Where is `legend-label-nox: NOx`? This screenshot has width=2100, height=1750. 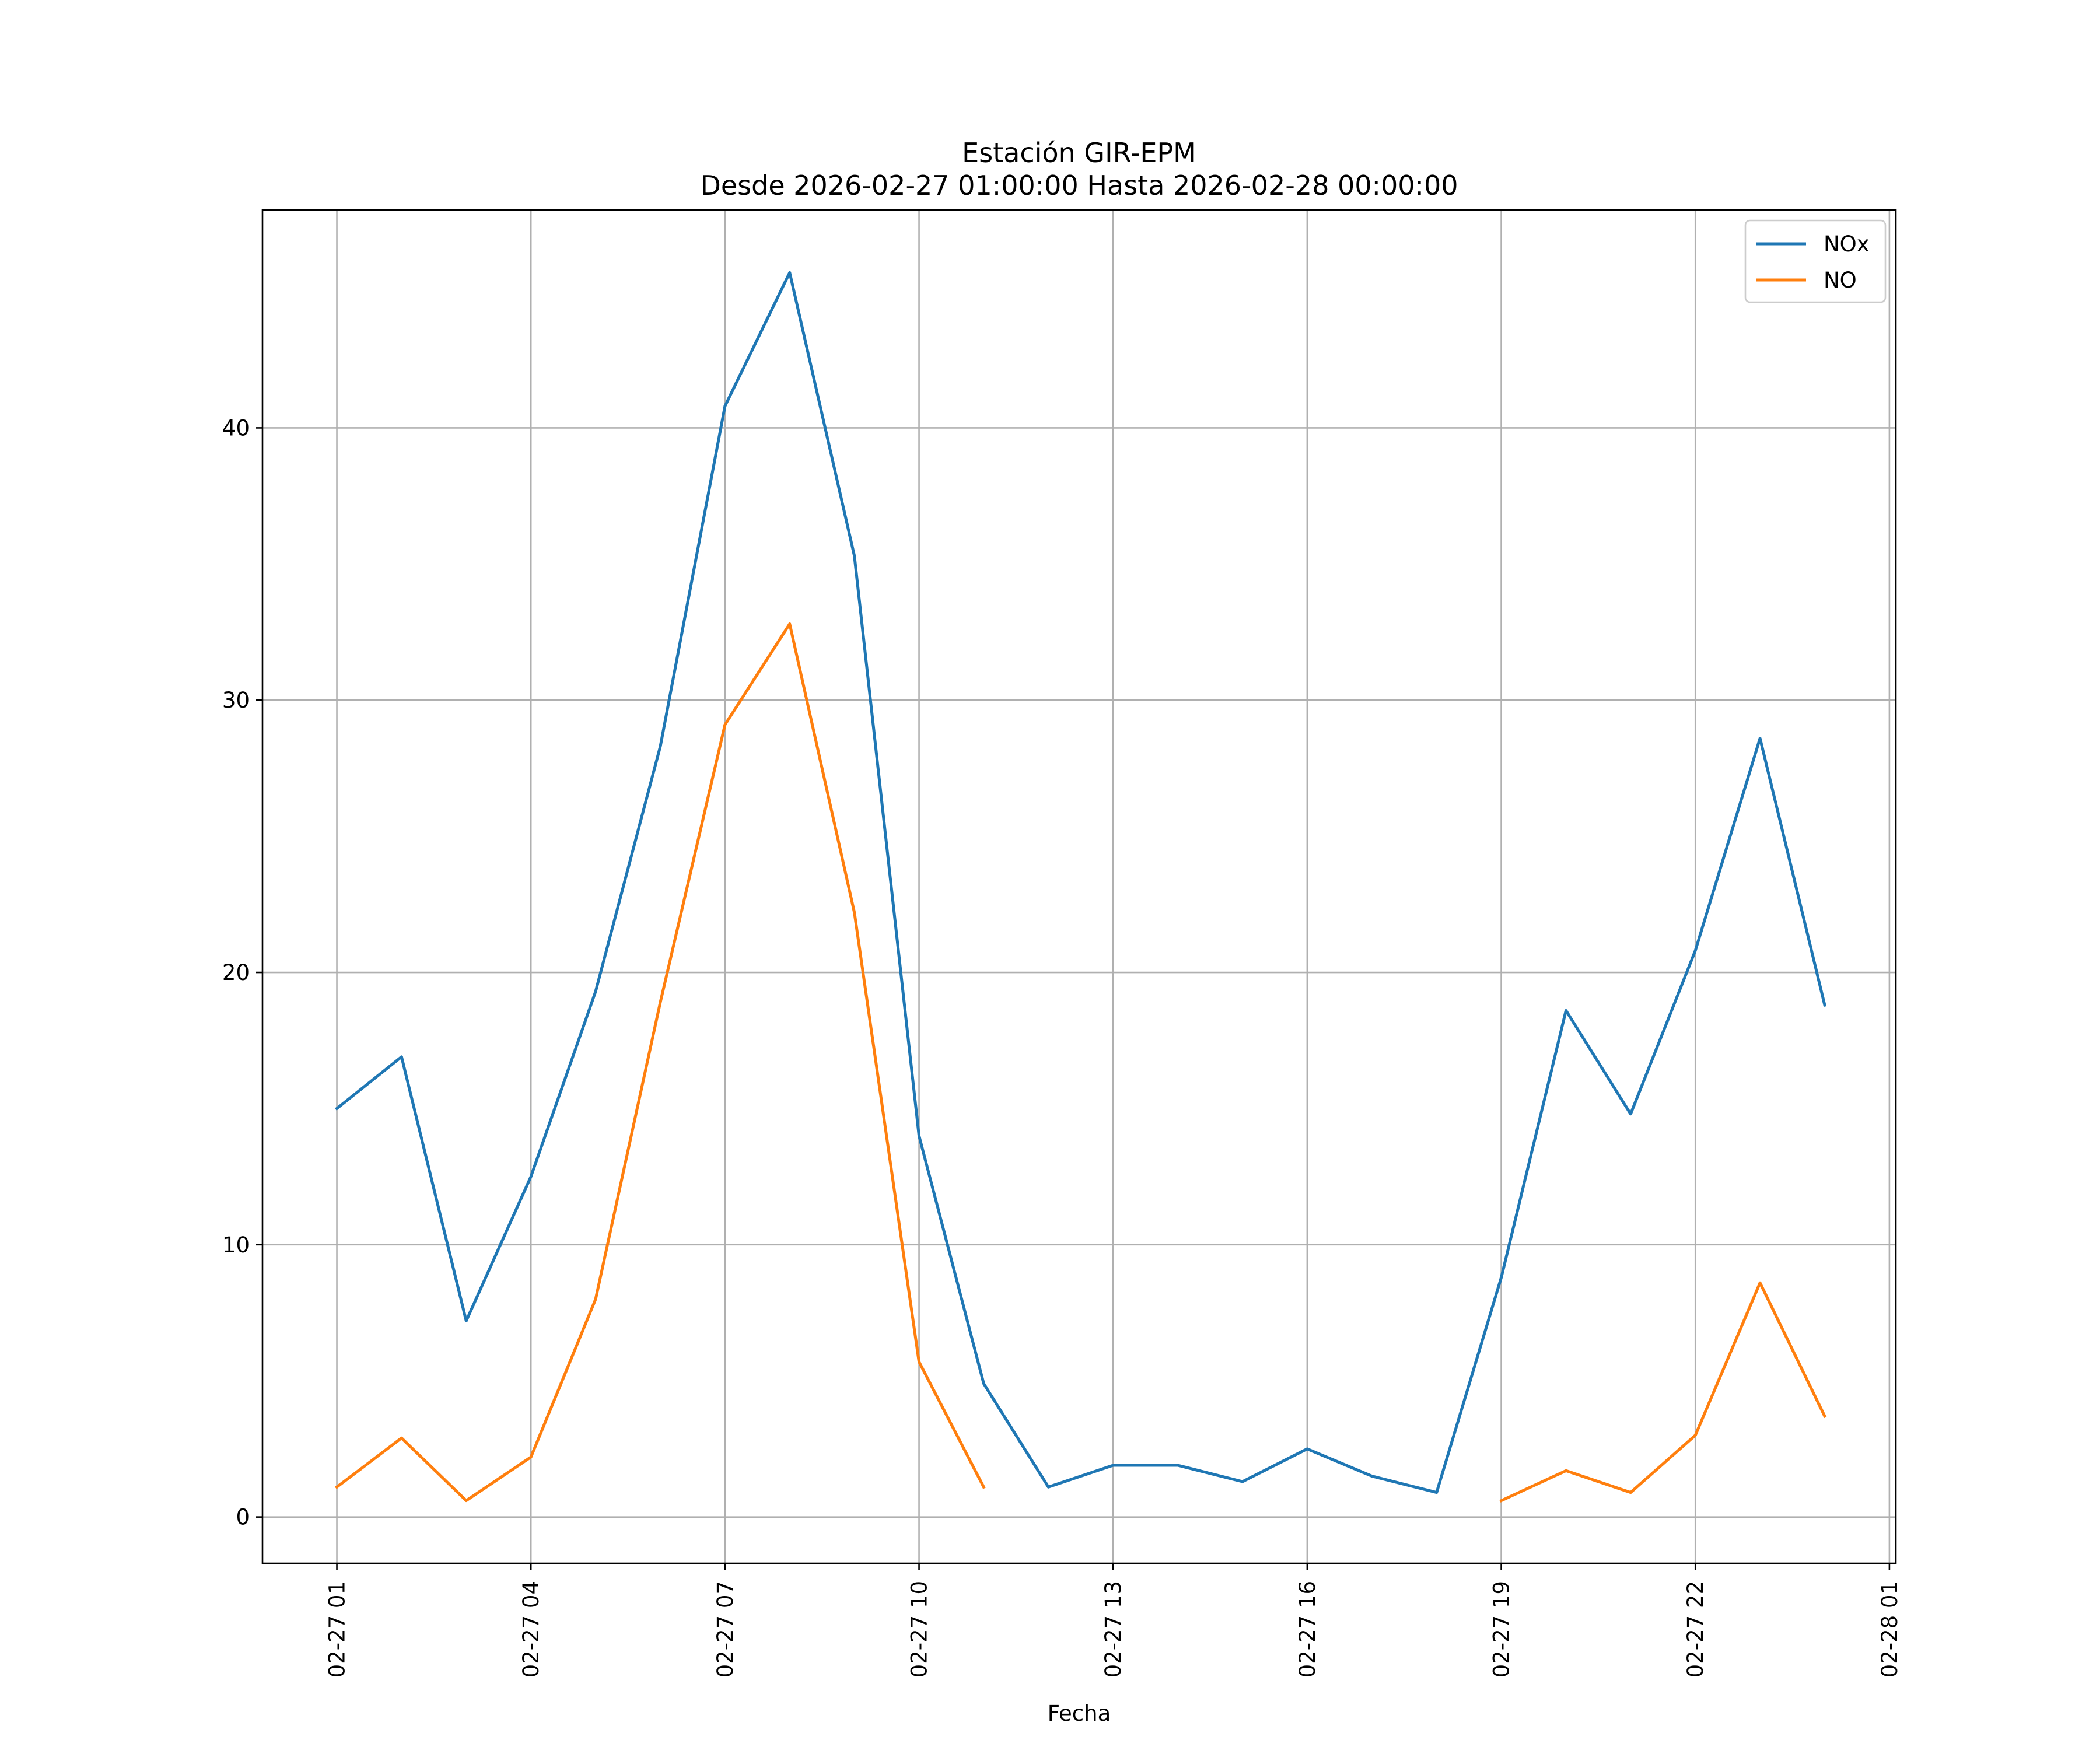
legend-label-nox: NOx is located at coordinates (1847, 244).